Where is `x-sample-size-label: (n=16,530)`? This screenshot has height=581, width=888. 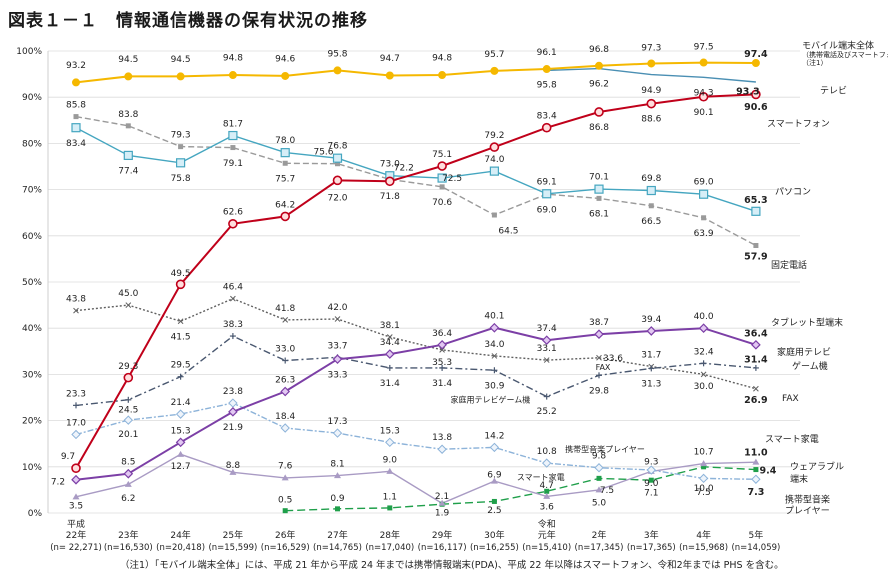
x-sample-size-label: (n=16,530) is located at coordinates (128, 548).